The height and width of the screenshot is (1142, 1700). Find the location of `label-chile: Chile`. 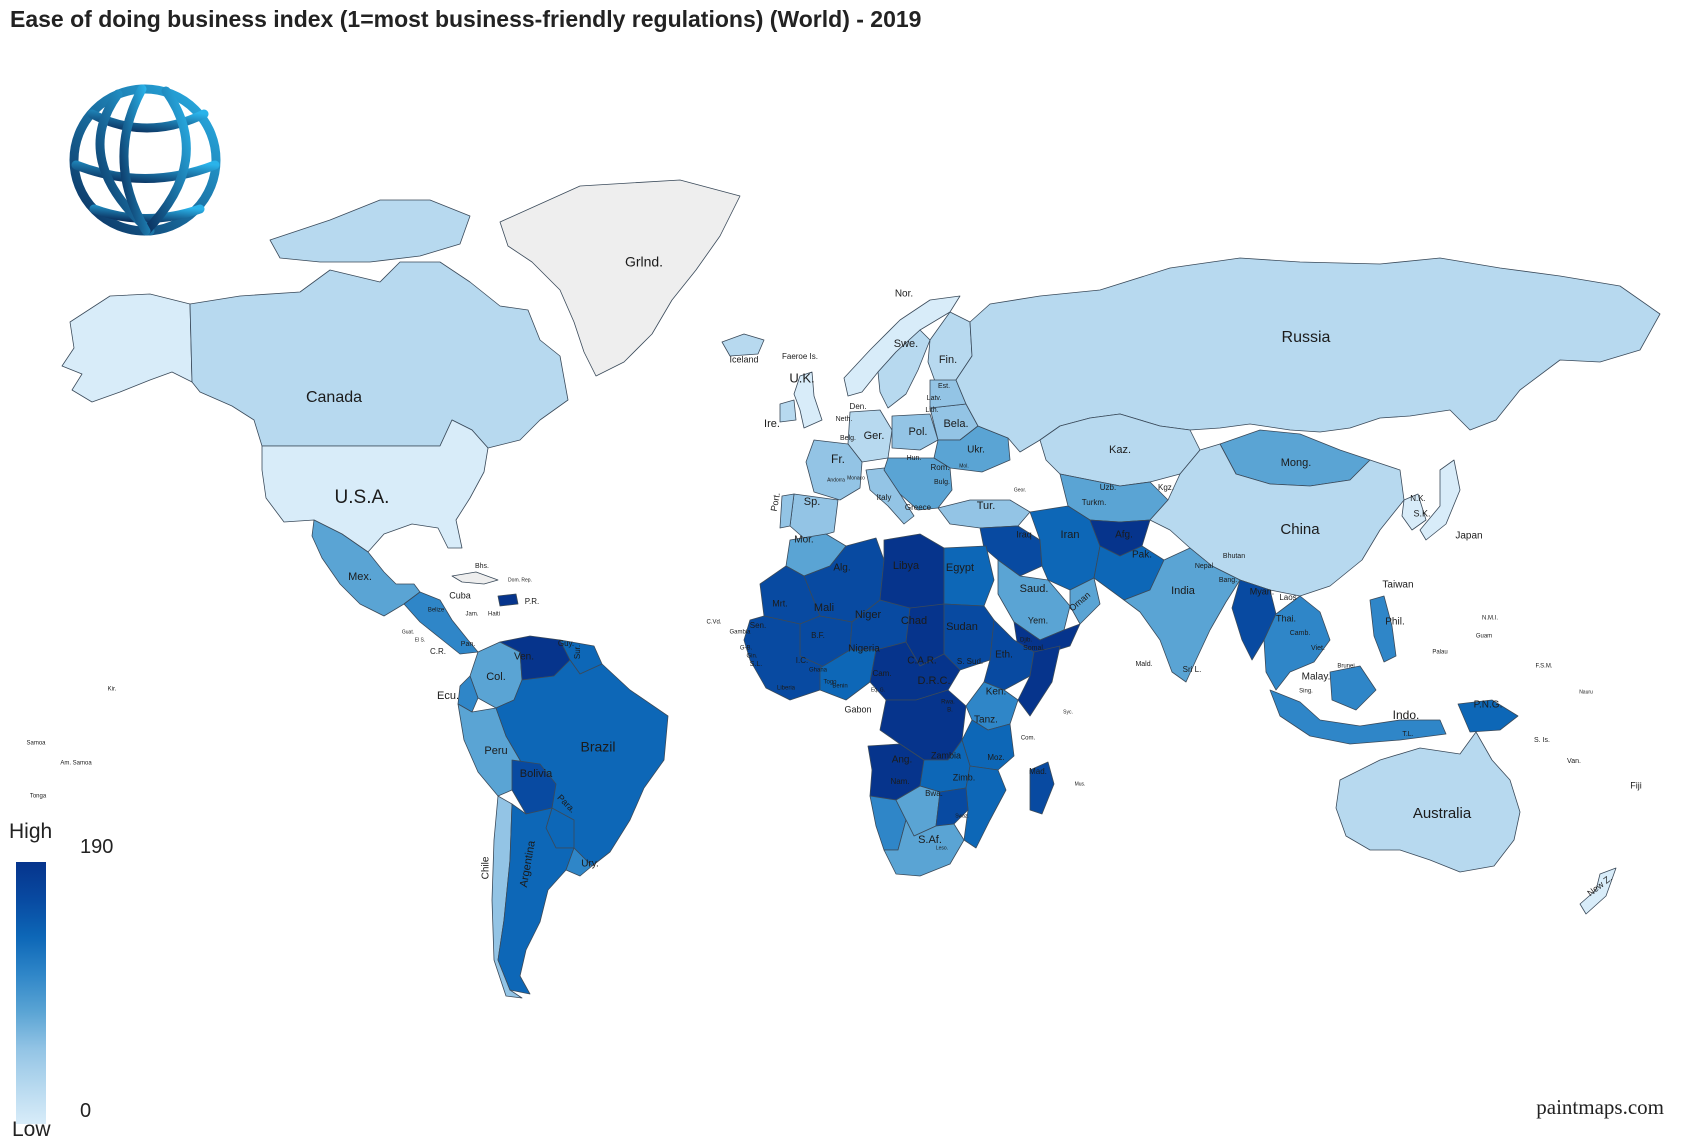

label-chile: Chile is located at coordinates (486, 867).